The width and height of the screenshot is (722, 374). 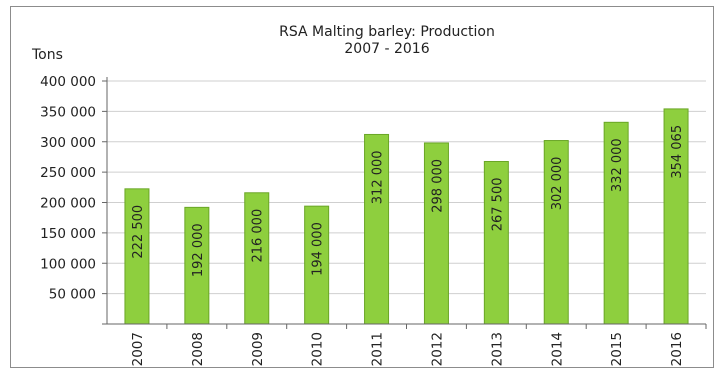 What do you see at coordinates (68, 204) in the screenshot?
I see `y-tick-label: 200 000` at bounding box center [68, 204].